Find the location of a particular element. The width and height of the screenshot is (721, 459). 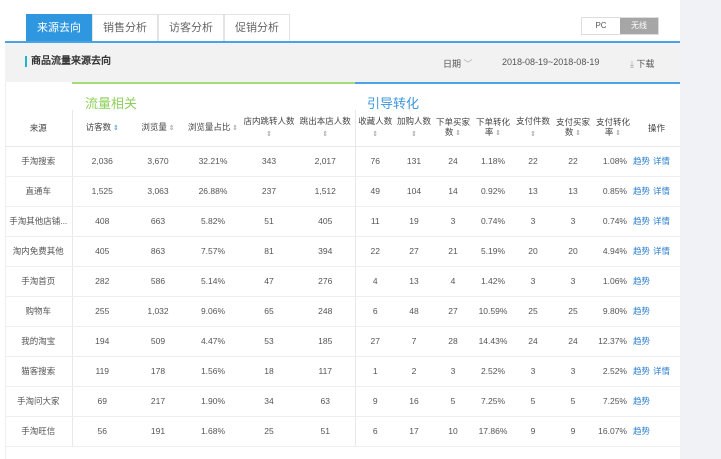

table-cell: 2 is located at coordinates (414, 371).